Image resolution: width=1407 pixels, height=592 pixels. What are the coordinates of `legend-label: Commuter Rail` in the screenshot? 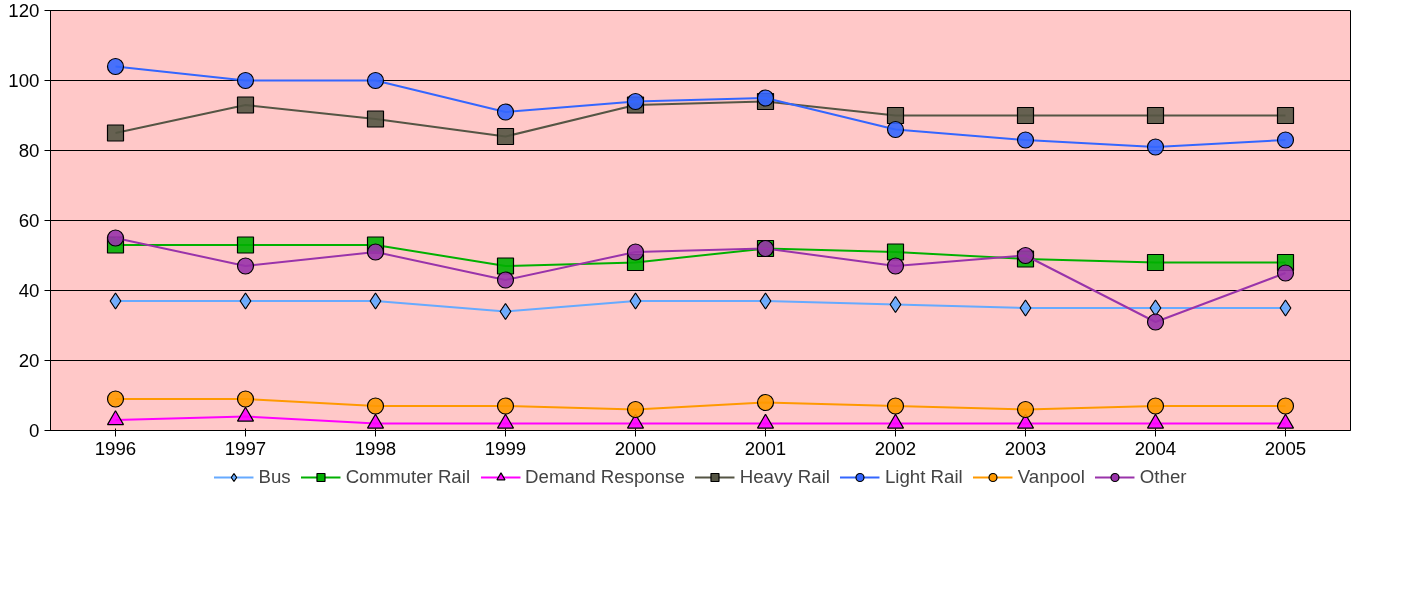 It's located at (408, 477).